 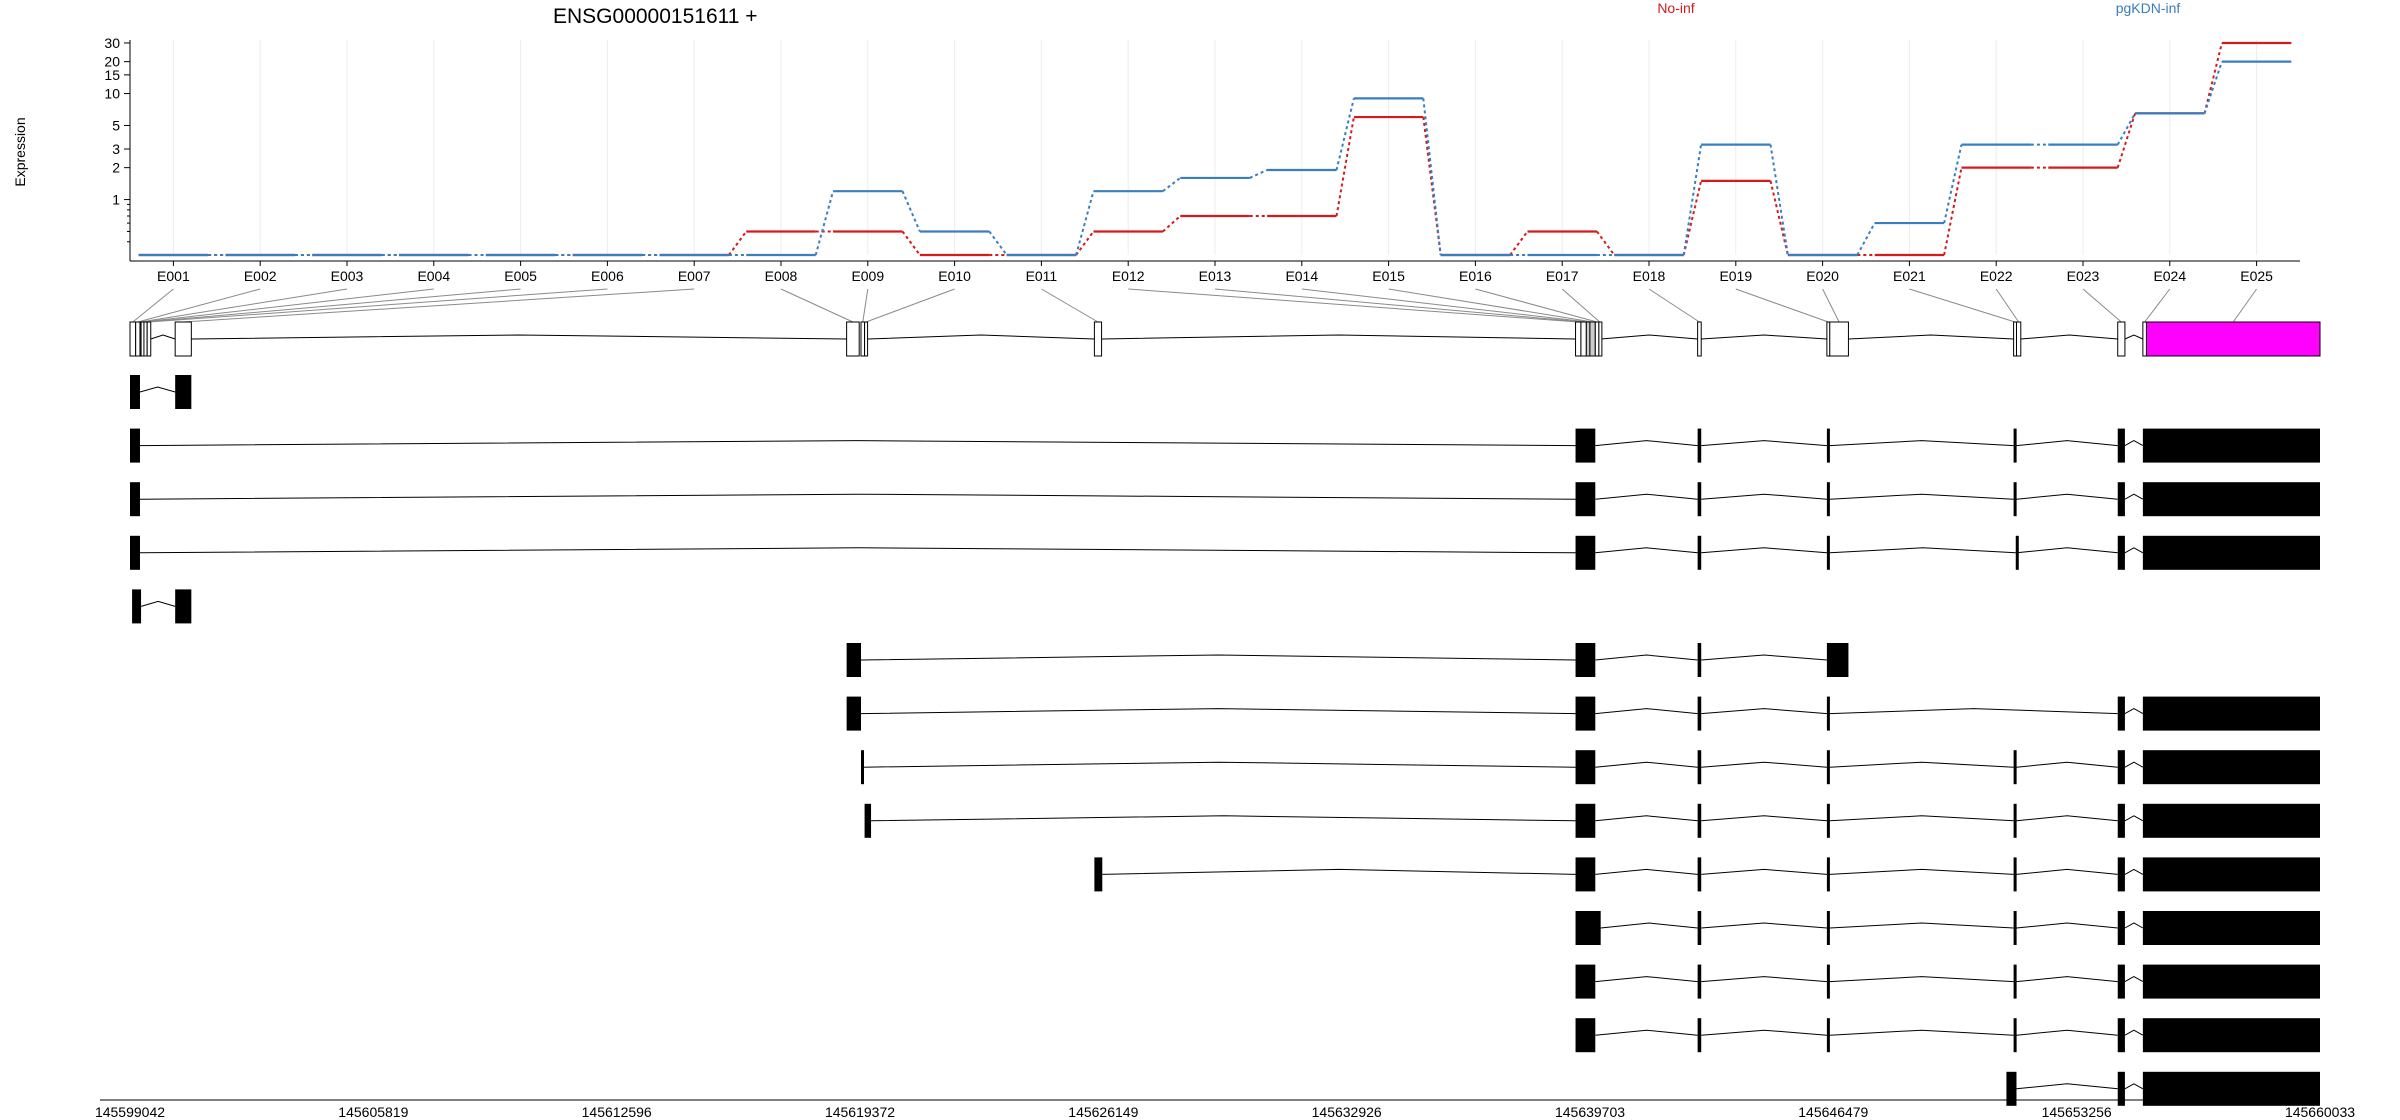 I want to click on exon-box-e011, so click(x=1098, y=339).